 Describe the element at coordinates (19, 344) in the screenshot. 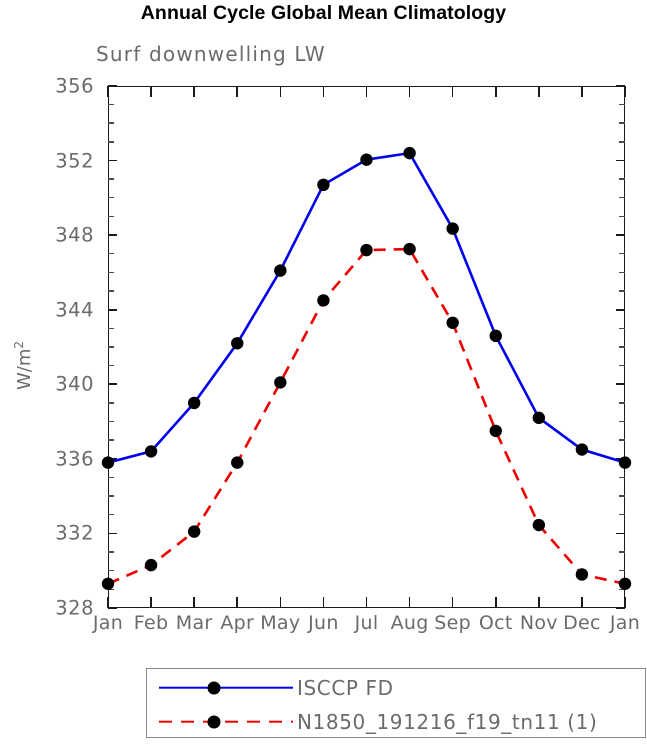

I see `y-axis-title-exponent: 2` at that location.